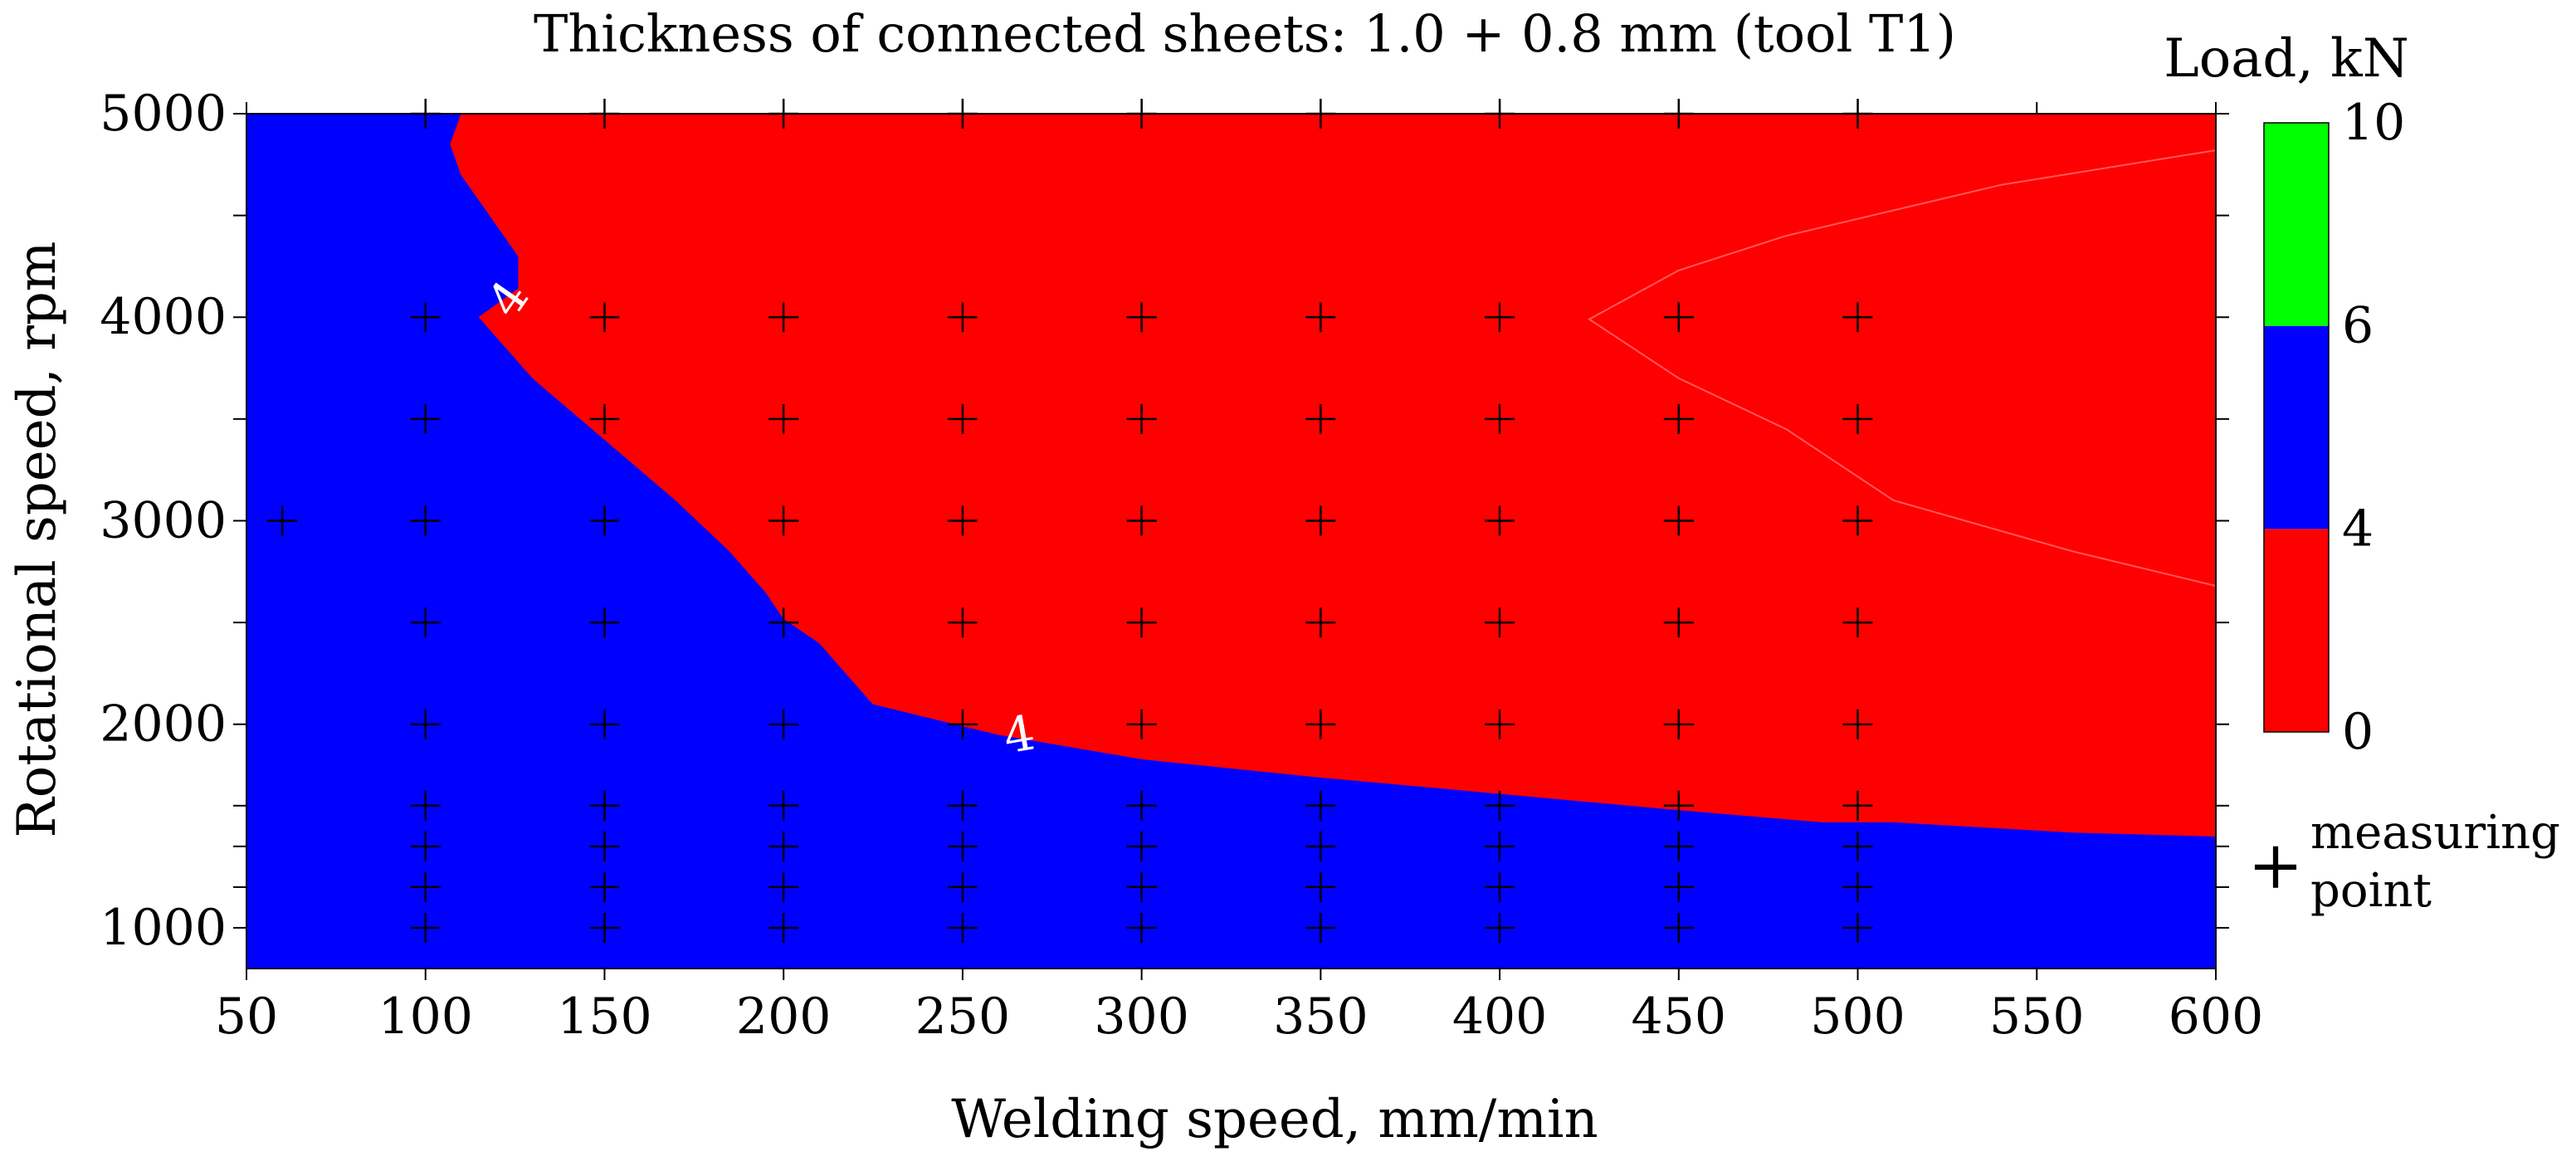 Image resolution: width=2576 pixels, height=1171 pixels. Describe the element at coordinates (1902, 368) in the screenshot. I see `inner-contour-line` at that location.